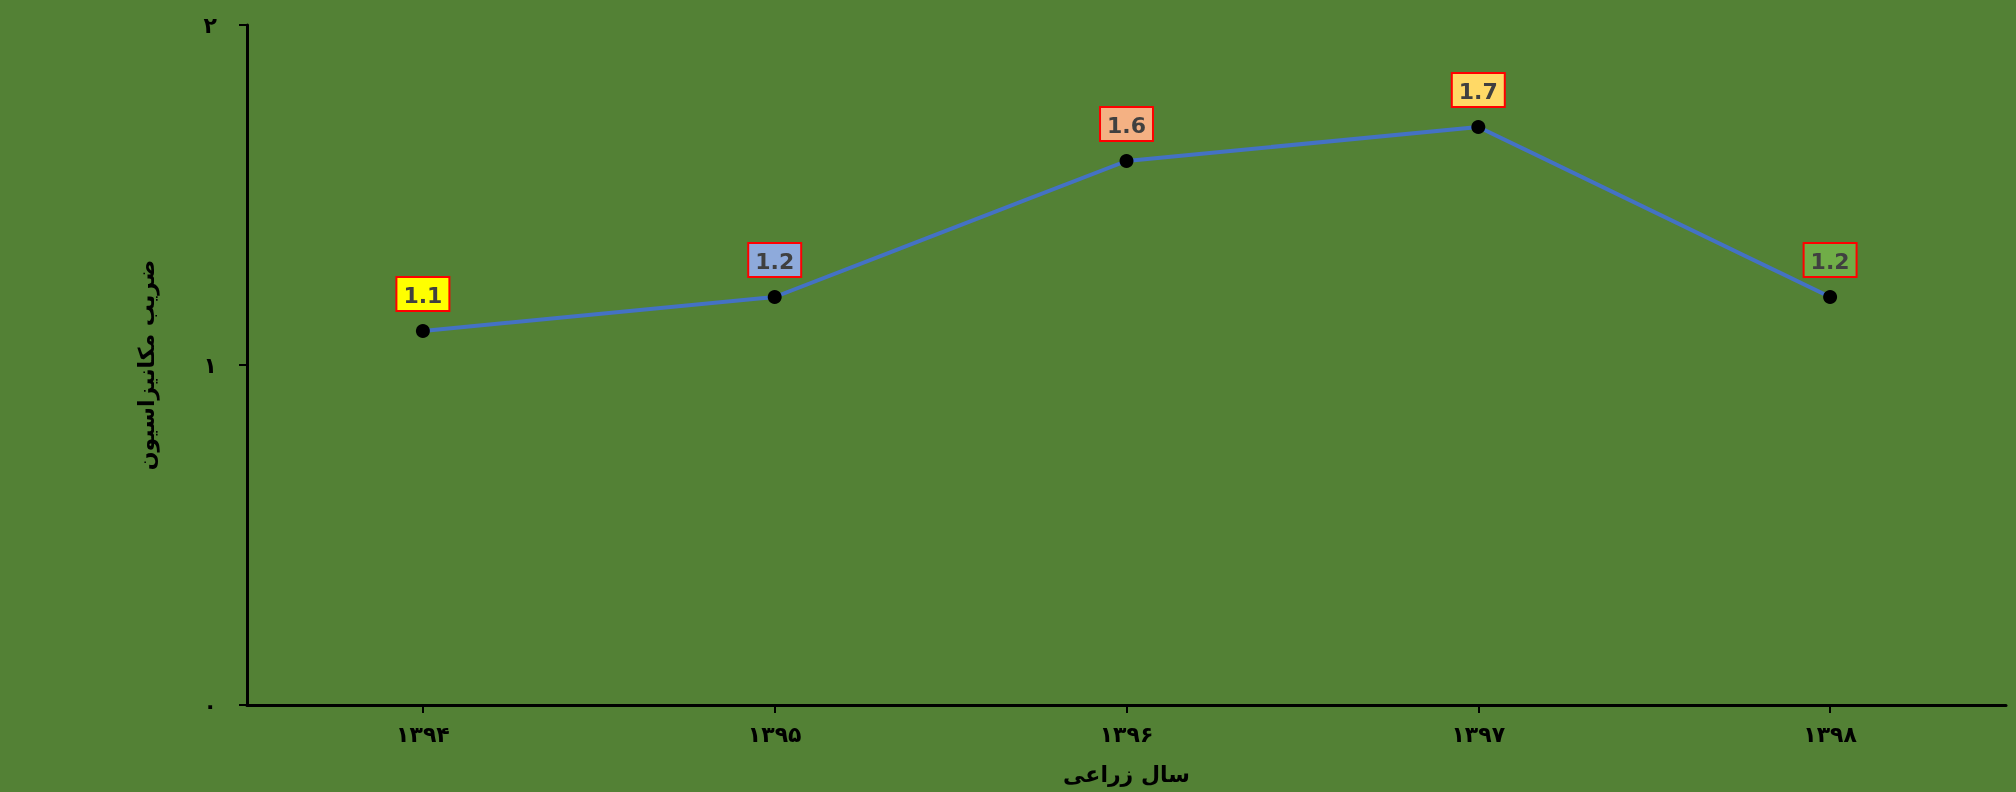 The height and width of the screenshot is (792, 2016). What do you see at coordinates (210, 25) in the screenshot?
I see `y-tick-label: ۲` at bounding box center [210, 25].